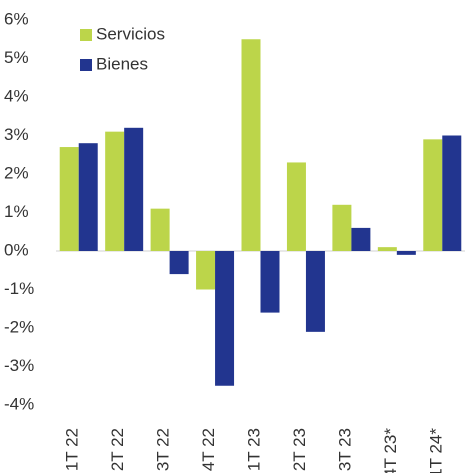 This screenshot has width=465, height=473. What do you see at coordinates (253, 449) in the screenshot?
I see `x-tick-label: 1T 23` at bounding box center [253, 449].